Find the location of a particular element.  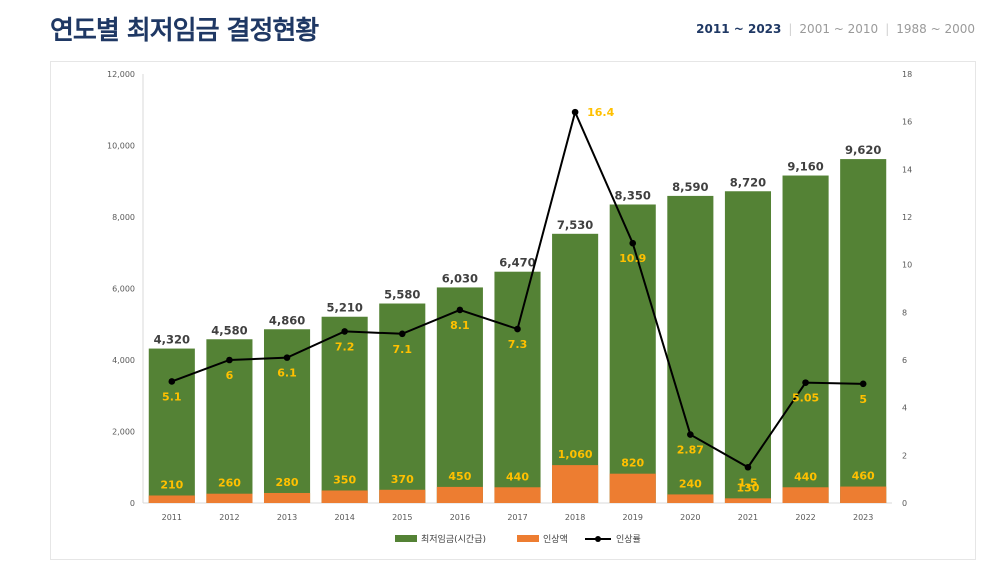

increase-value-label: 130 is located at coordinates (747, 487).